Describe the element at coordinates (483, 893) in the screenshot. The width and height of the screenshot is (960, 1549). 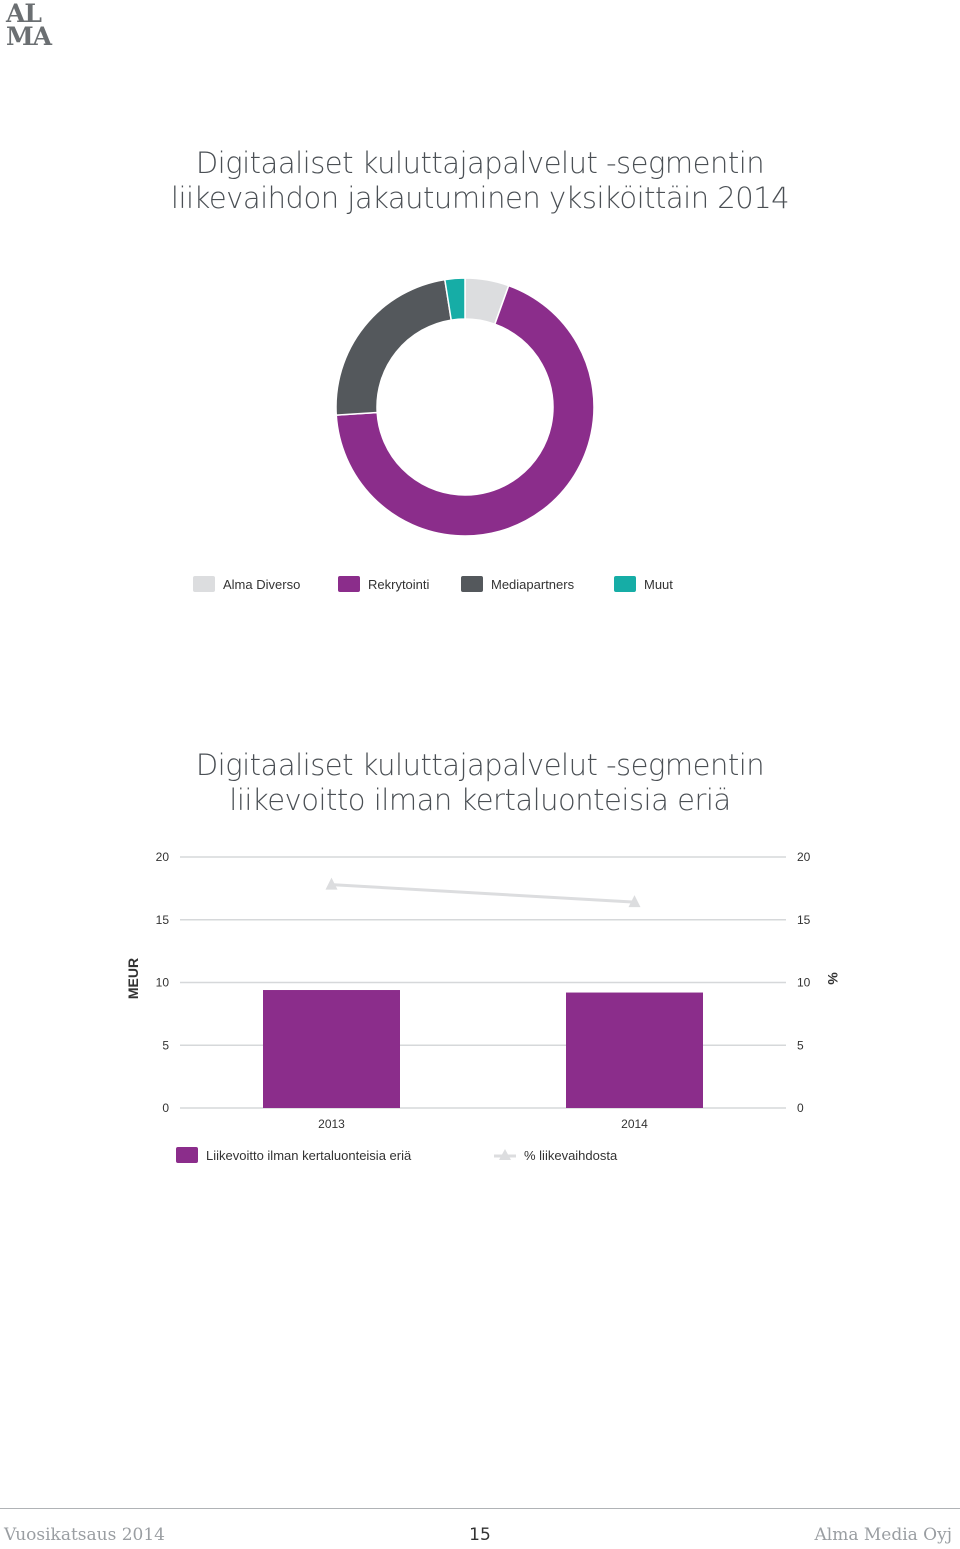
I see `line-series-percent` at that location.